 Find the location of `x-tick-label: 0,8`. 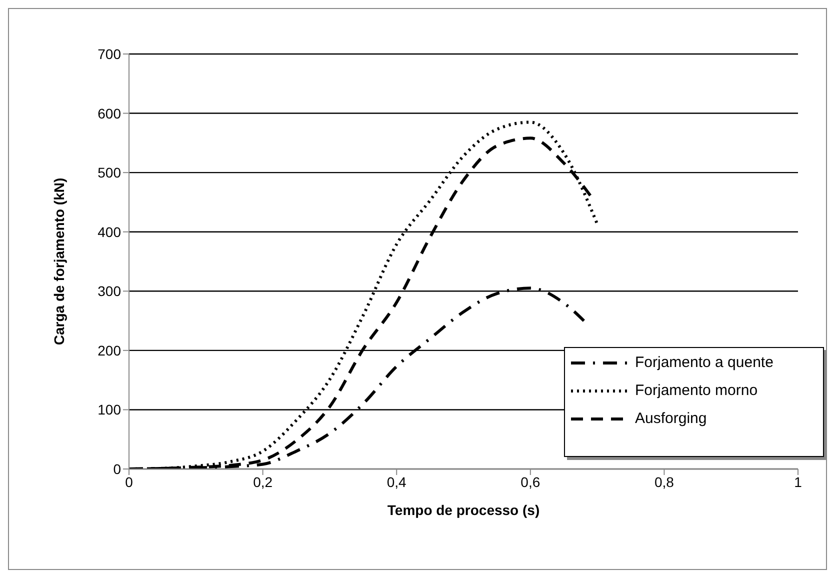

x-tick-label: 0,8 is located at coordinates (664, 482).